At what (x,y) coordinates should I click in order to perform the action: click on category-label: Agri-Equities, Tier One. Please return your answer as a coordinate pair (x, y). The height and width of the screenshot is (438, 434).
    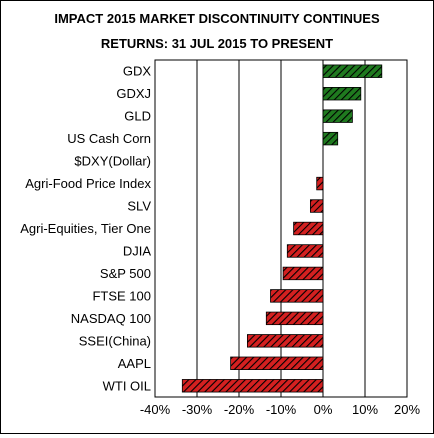
    Looking at the image, I should click on (85, 228).